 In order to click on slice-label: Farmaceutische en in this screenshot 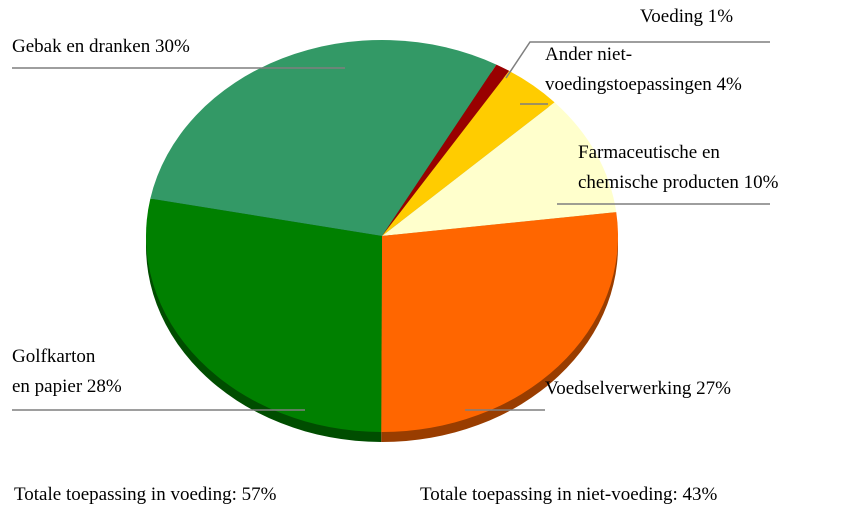, I will do `click(649, 152)`.